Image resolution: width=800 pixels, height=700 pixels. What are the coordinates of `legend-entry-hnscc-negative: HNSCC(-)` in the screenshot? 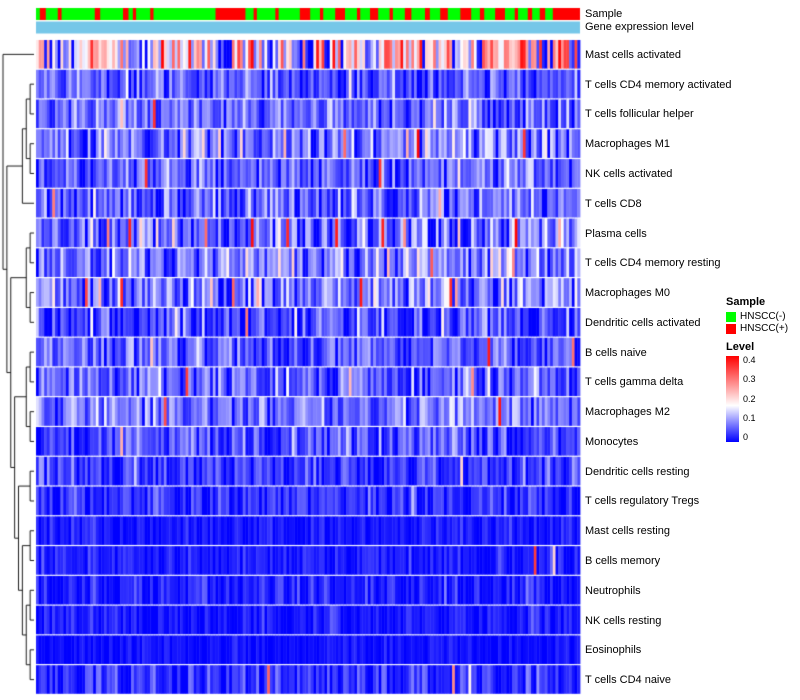 It's located at (757, 316).